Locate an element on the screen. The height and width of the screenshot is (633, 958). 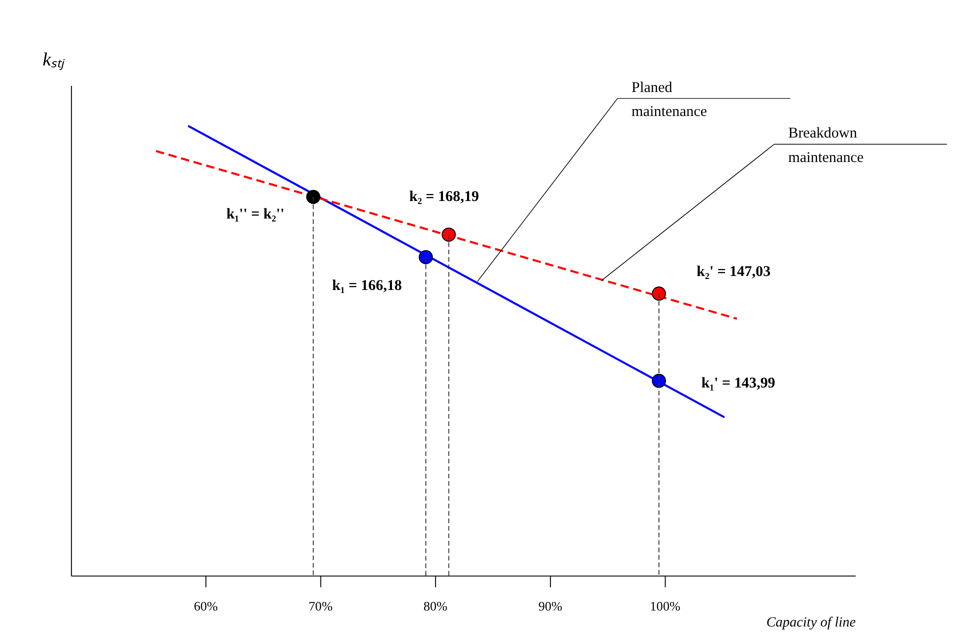
x-tick-label: 100% is located at coordinates (665, 606).